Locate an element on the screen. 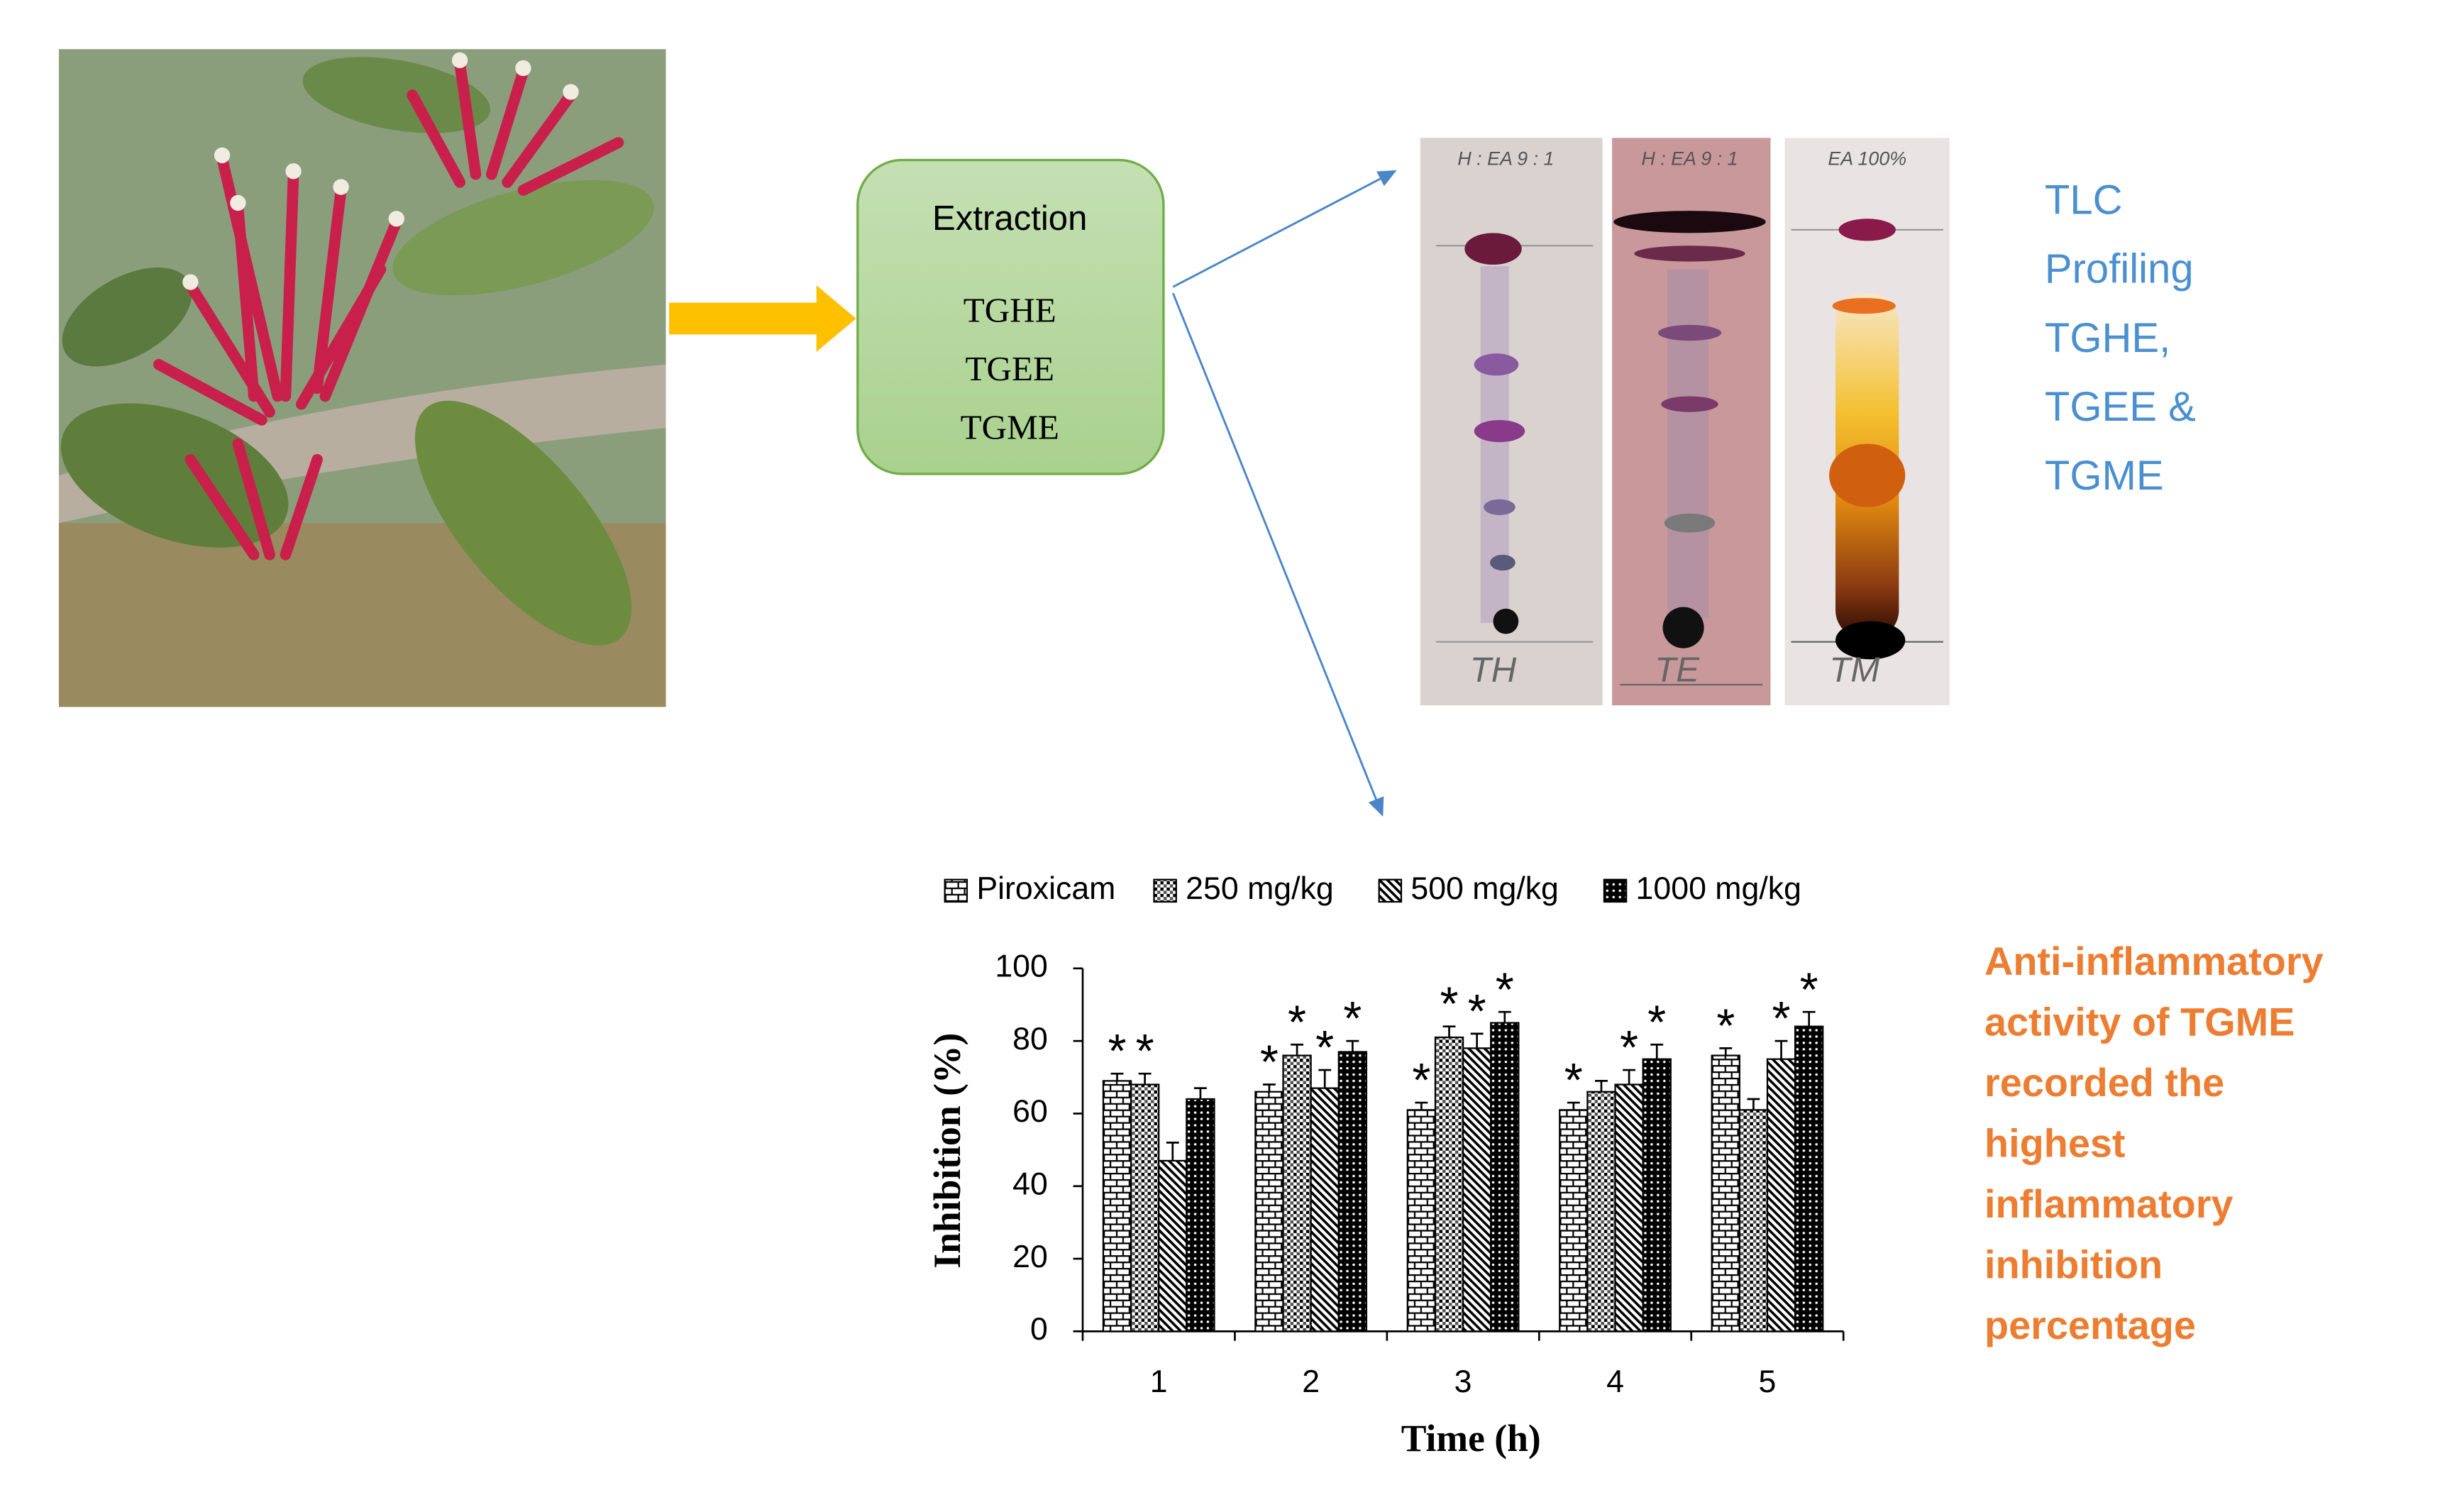 This screenshot has height=1512, width=2457. legend-label: 250 mg/kg is located at coordinates (1260, 889).